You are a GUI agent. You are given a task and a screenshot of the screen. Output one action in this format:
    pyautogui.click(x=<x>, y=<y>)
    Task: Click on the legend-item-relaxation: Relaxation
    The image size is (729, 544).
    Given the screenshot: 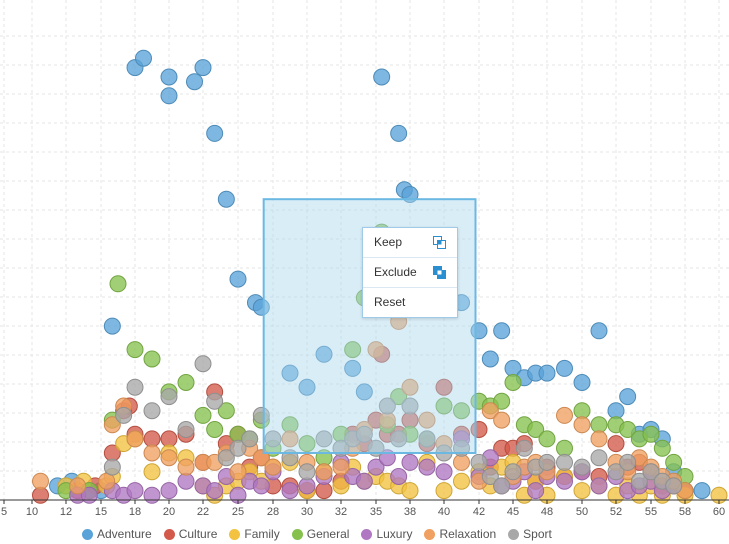 What is the action you would take?
    pyautogui.click(x=460, y=534)
    